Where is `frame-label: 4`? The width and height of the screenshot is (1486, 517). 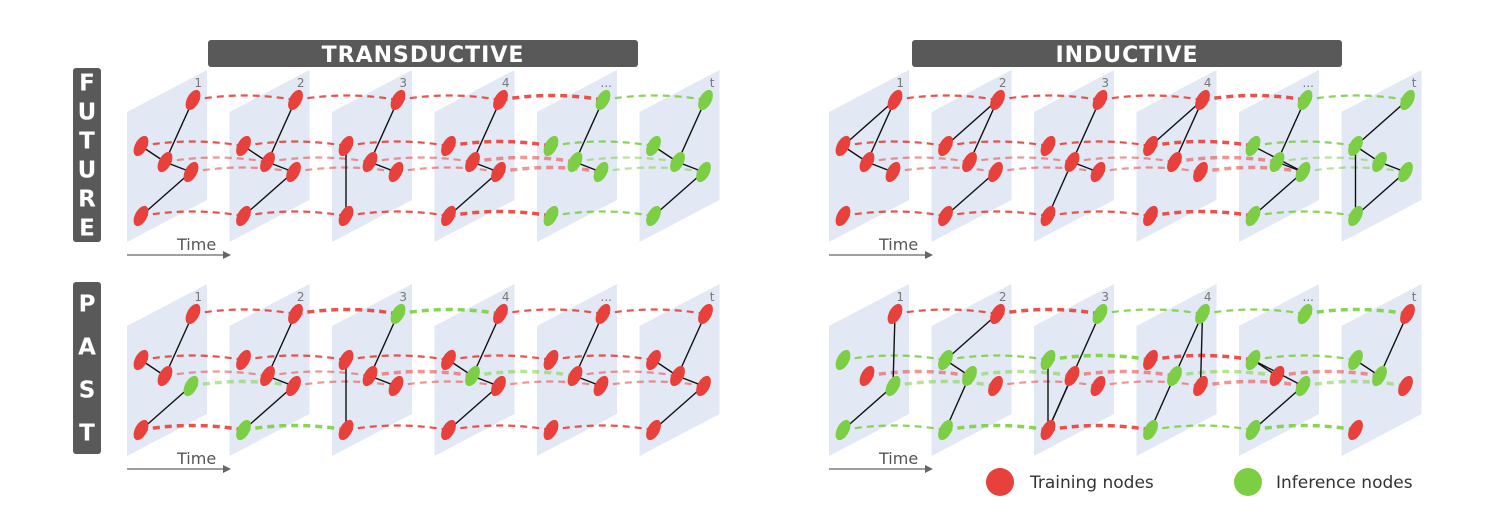 frame-label: 4 is located at coordinates (506, 297).